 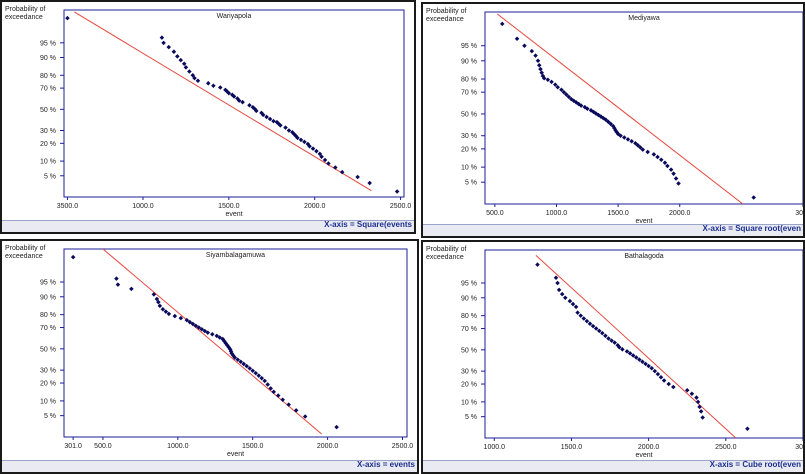 I want to click on chart-title: Wariyapola, so click(x=234, y=16).